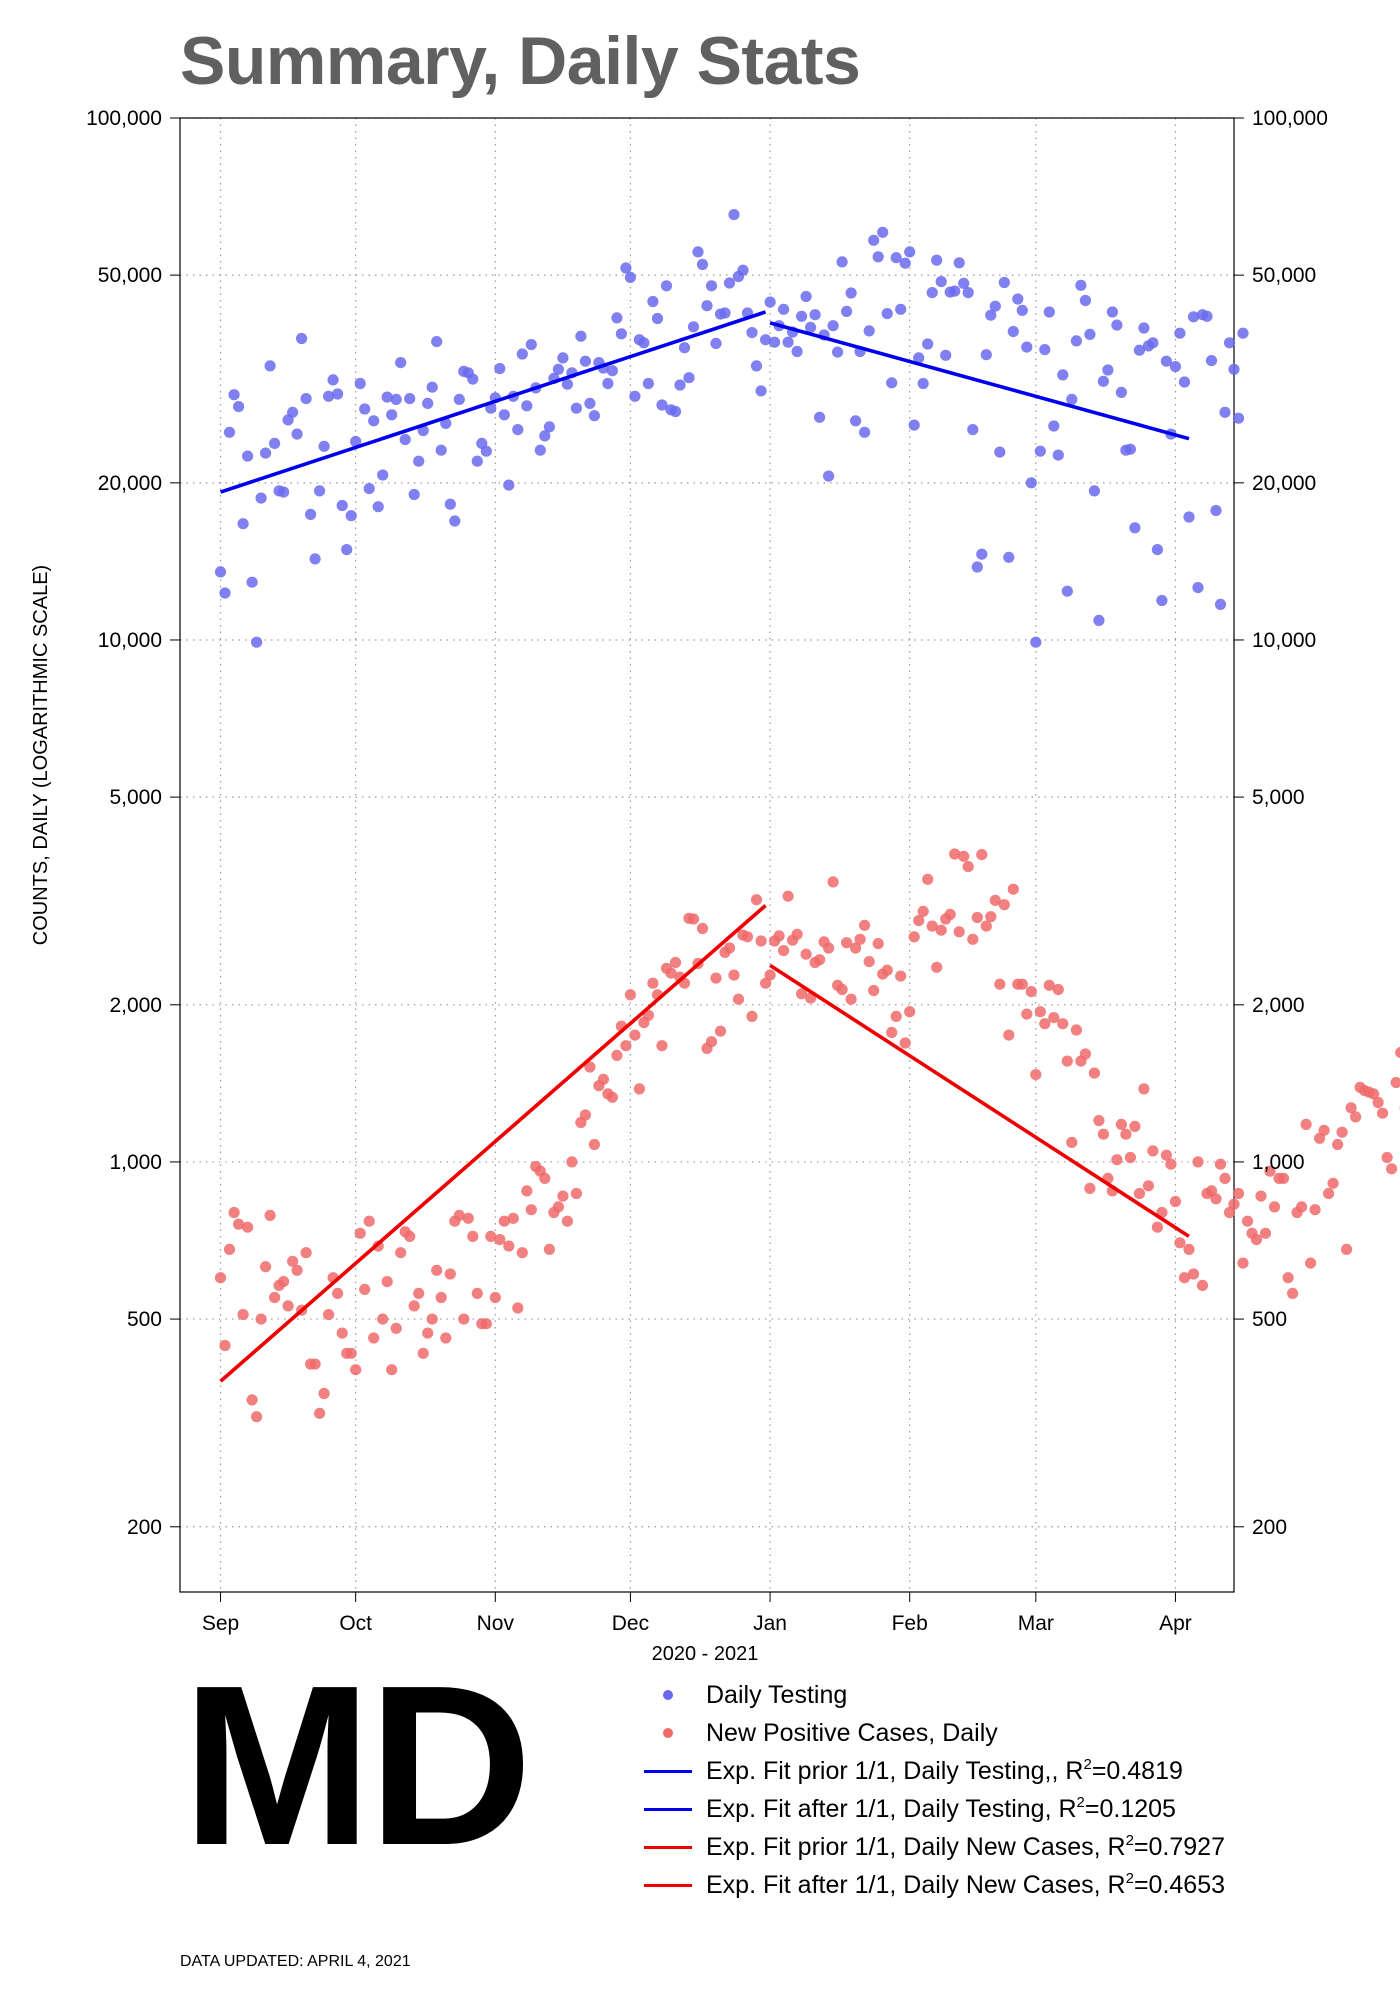 The height and width of the screenshot is (2000, 1400). I want to click on legend-label: Daily Testing, so click(777, 1695).